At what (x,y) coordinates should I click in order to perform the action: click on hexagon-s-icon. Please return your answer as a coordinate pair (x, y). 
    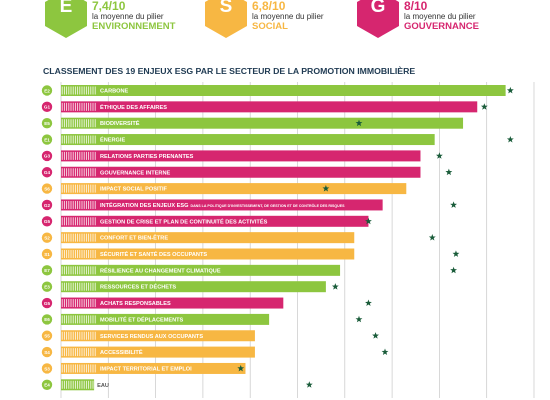
    Looking at the image, I should click on (226, 19).